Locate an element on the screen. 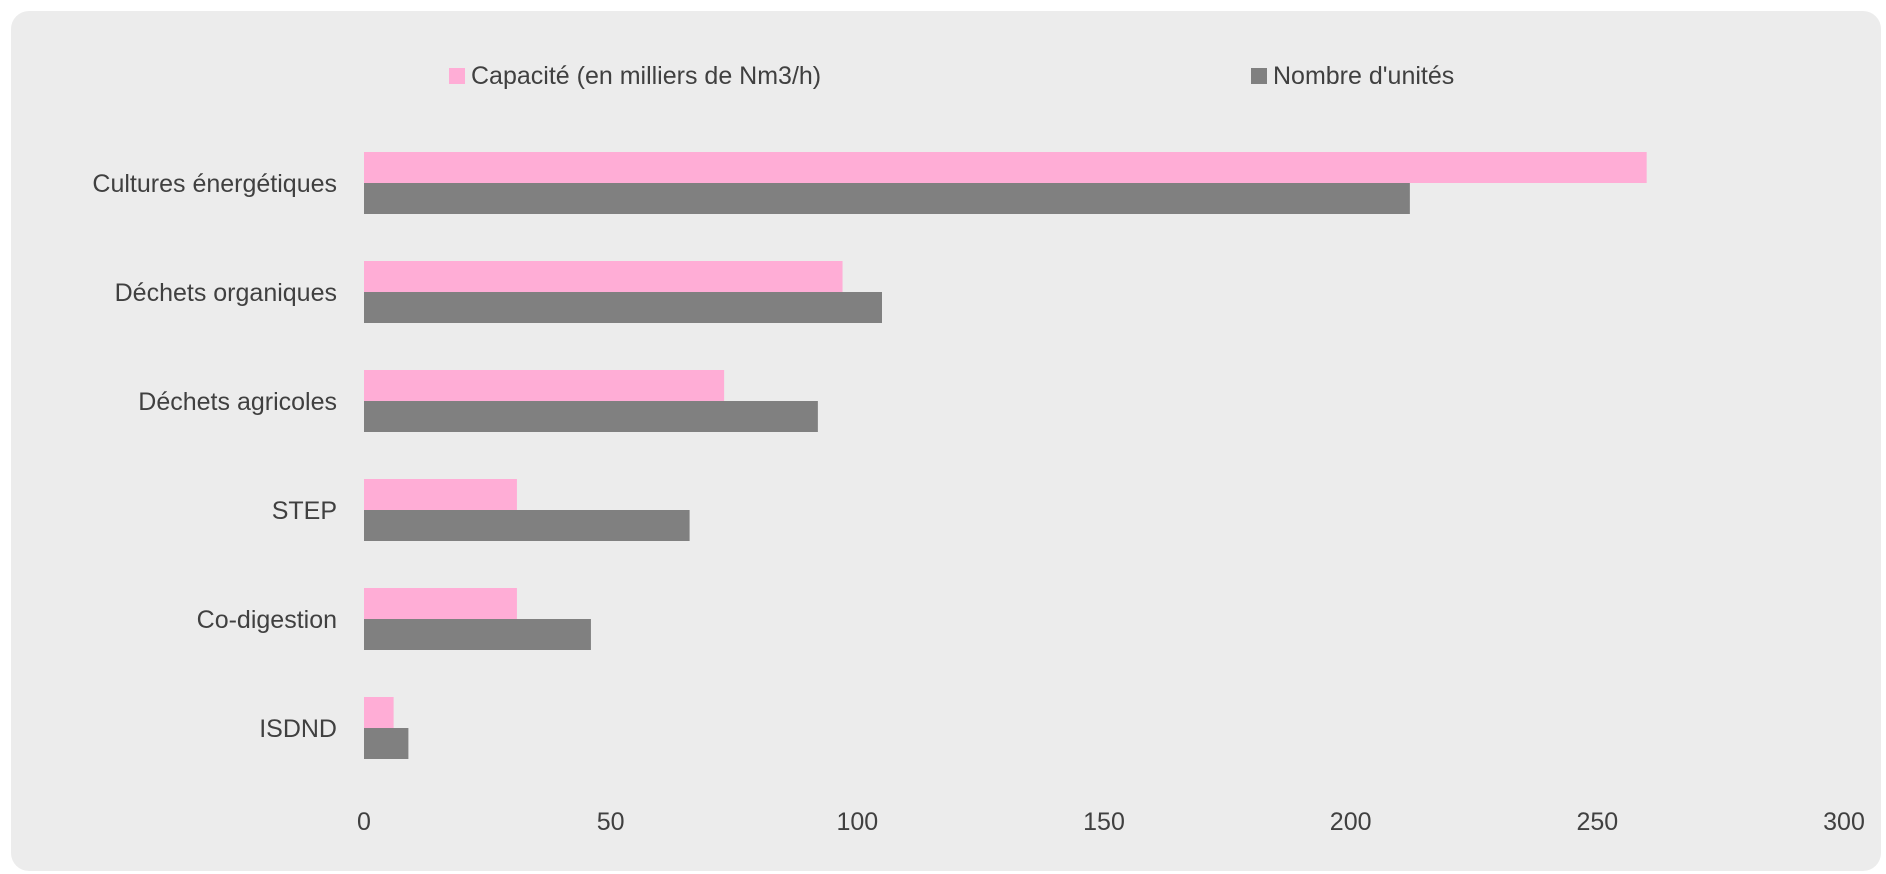 This screenshot has height=874, width=1886. value-axis: 0 50 100 150 200 250 300 is located at coordinates (1111, 822).